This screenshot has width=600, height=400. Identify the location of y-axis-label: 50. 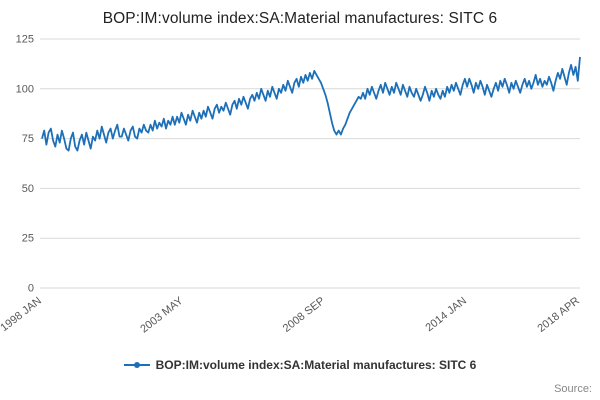
(28, 189).